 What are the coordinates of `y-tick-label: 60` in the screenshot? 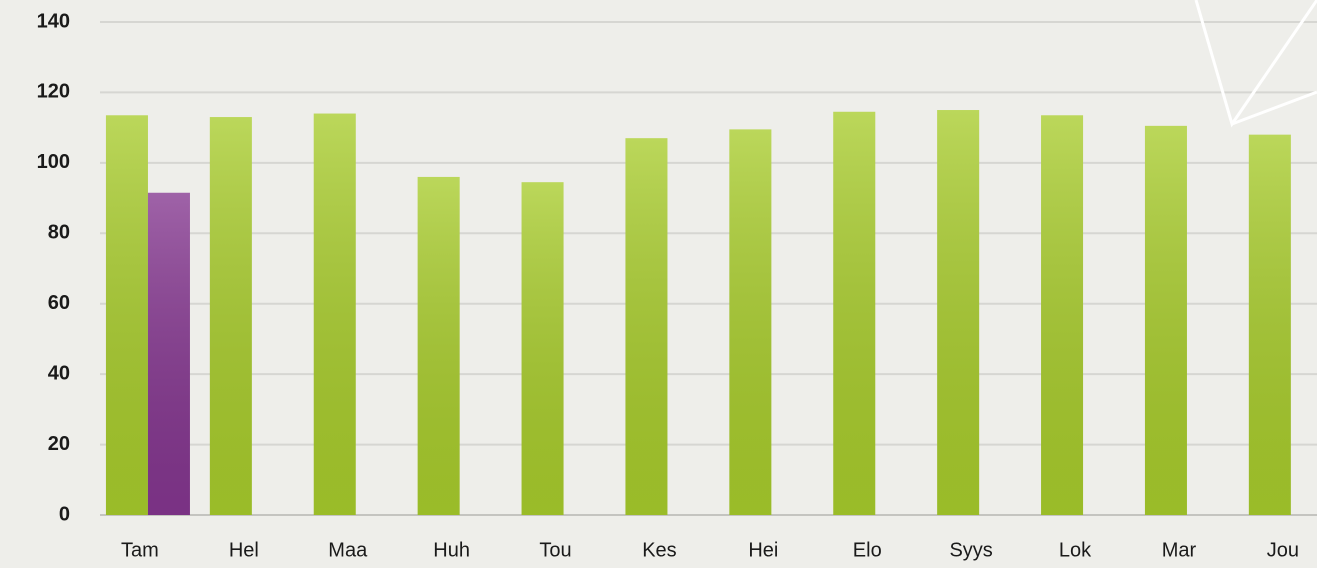 It's located at (59, 303).